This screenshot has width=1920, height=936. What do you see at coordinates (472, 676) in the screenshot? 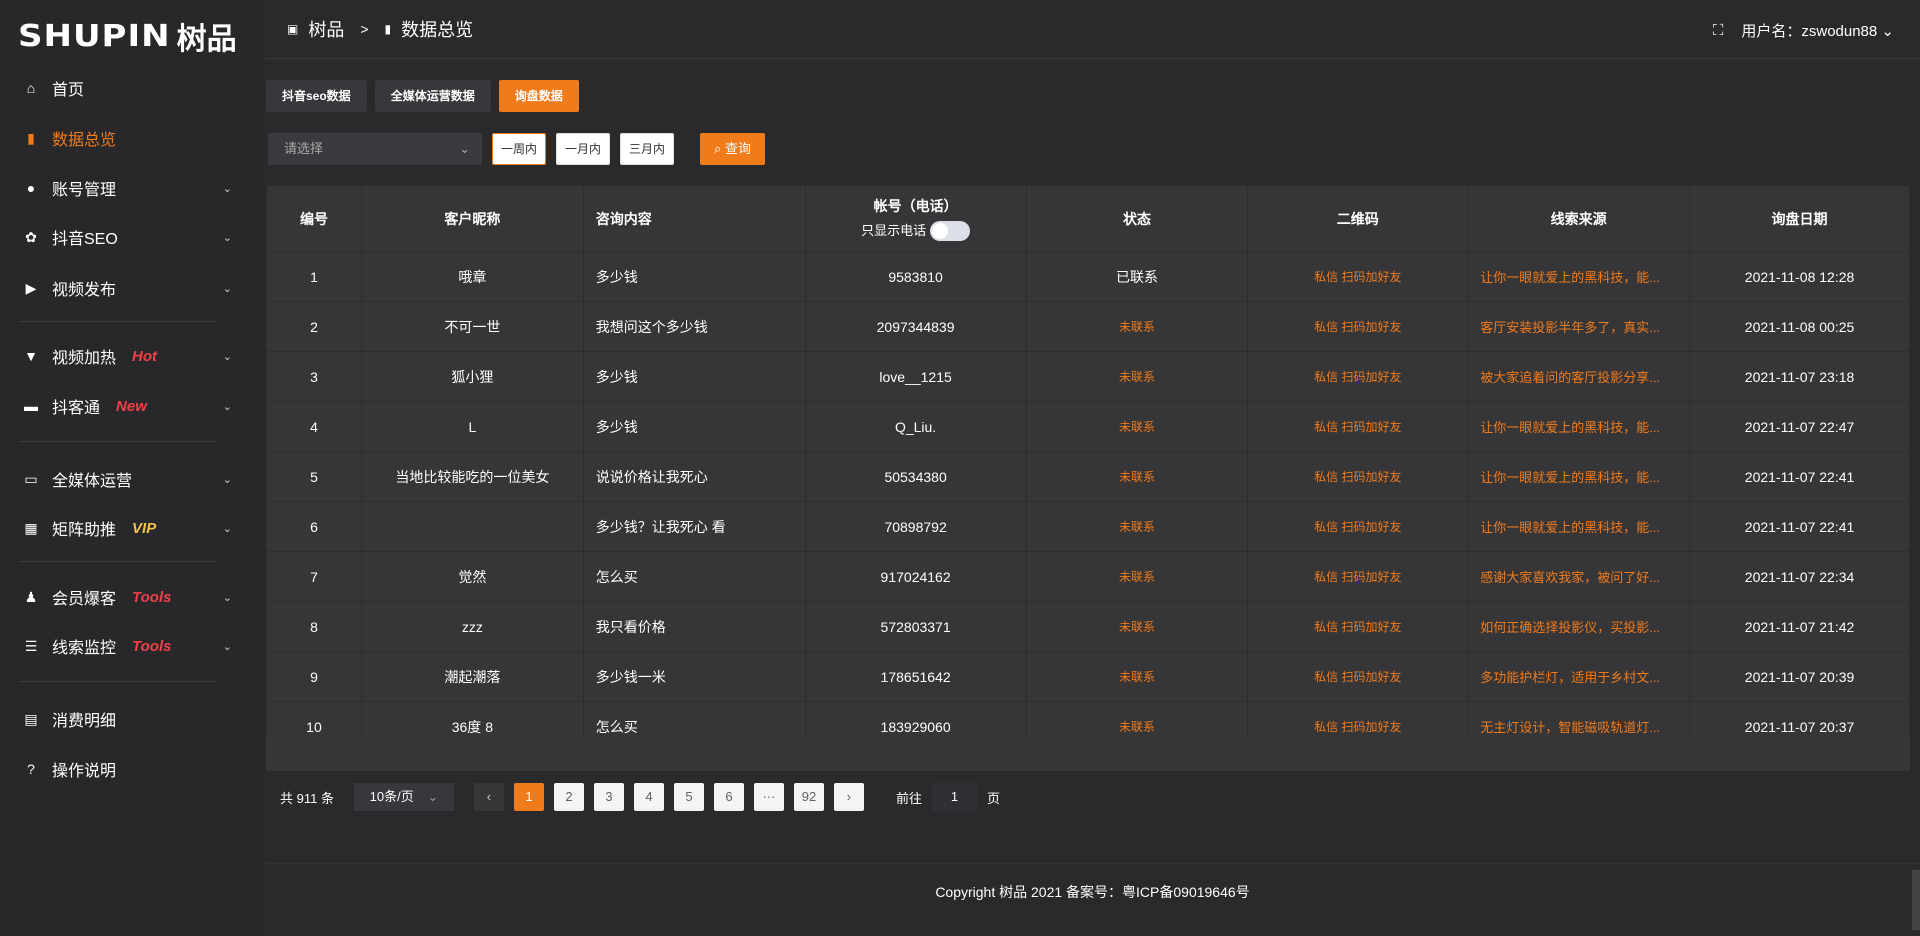
I see `customer-nickname: 潮起潮落` at bounding box center [472, 676].